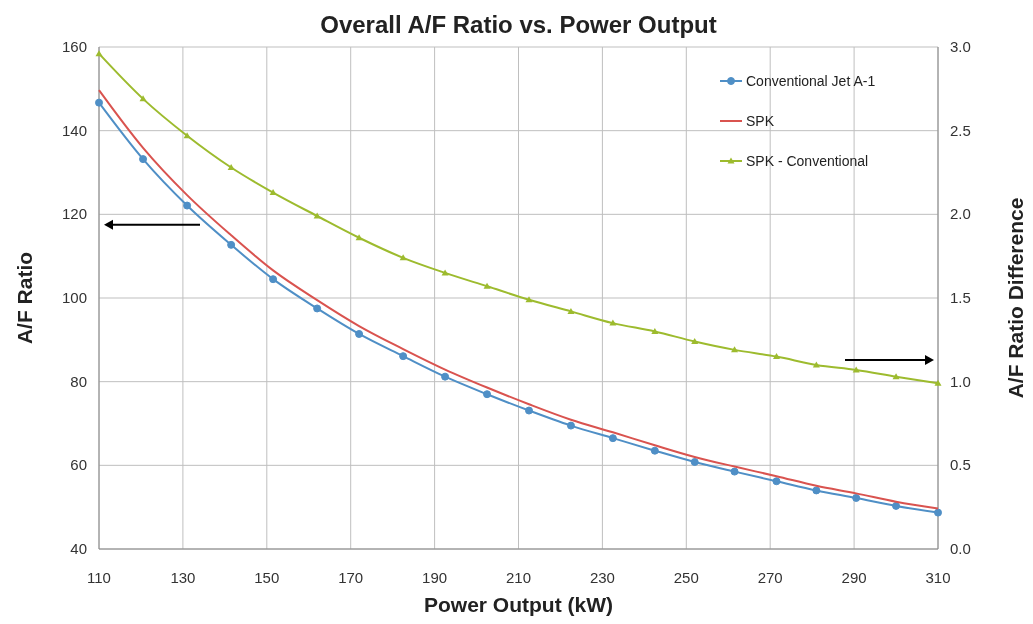 Image resolution: width=1033 pixels, height=624 pixels. Describe the element at coordinates (854, 577) in the screenshot. I see `x-tick-label: 290` at that location.